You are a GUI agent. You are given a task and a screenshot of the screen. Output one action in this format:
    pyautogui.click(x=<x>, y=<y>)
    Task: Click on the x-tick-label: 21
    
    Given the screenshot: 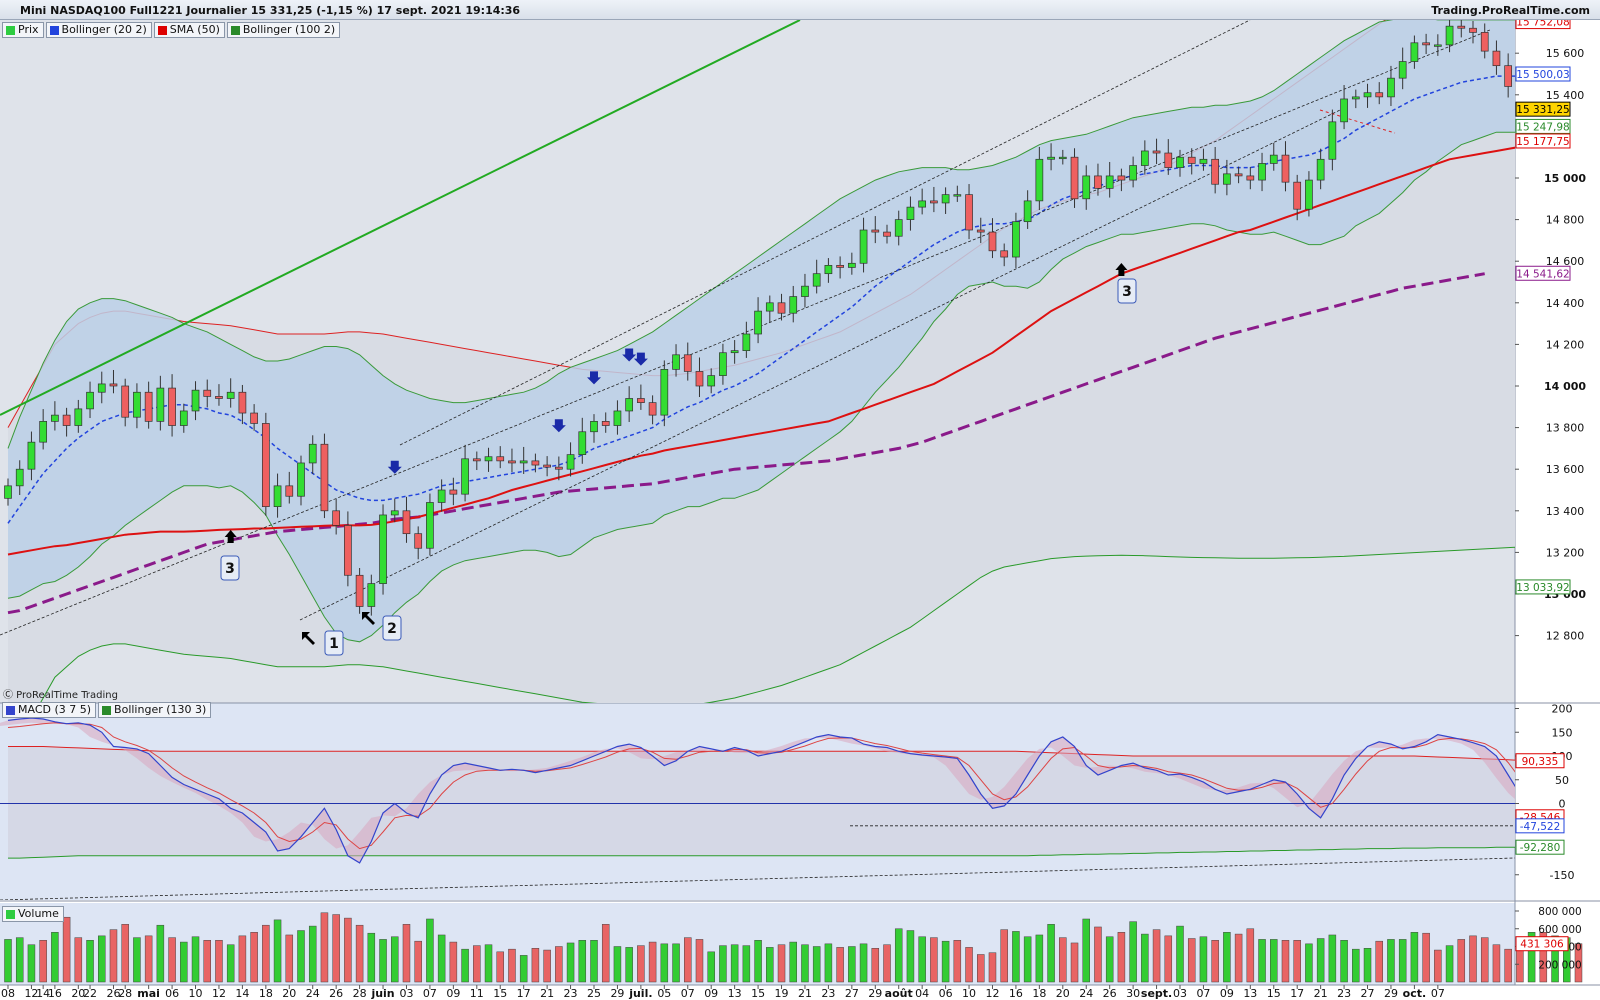 What is the action you would take?
    pyautogui.click(x=805, y=993)
    